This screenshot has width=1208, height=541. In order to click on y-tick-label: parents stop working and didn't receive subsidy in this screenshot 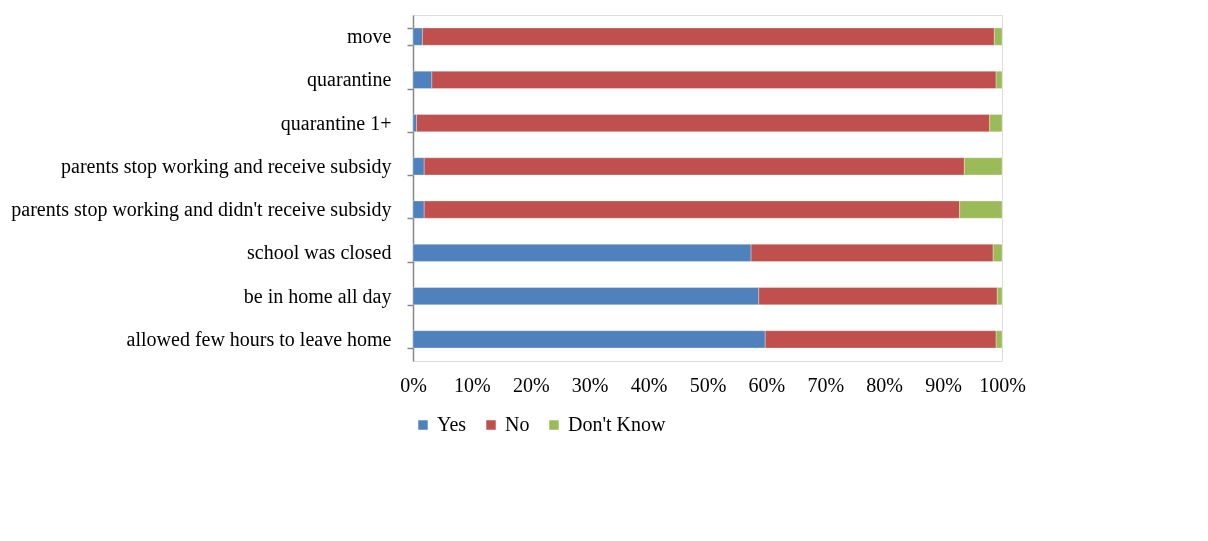, I will do `click(201, 210)`.